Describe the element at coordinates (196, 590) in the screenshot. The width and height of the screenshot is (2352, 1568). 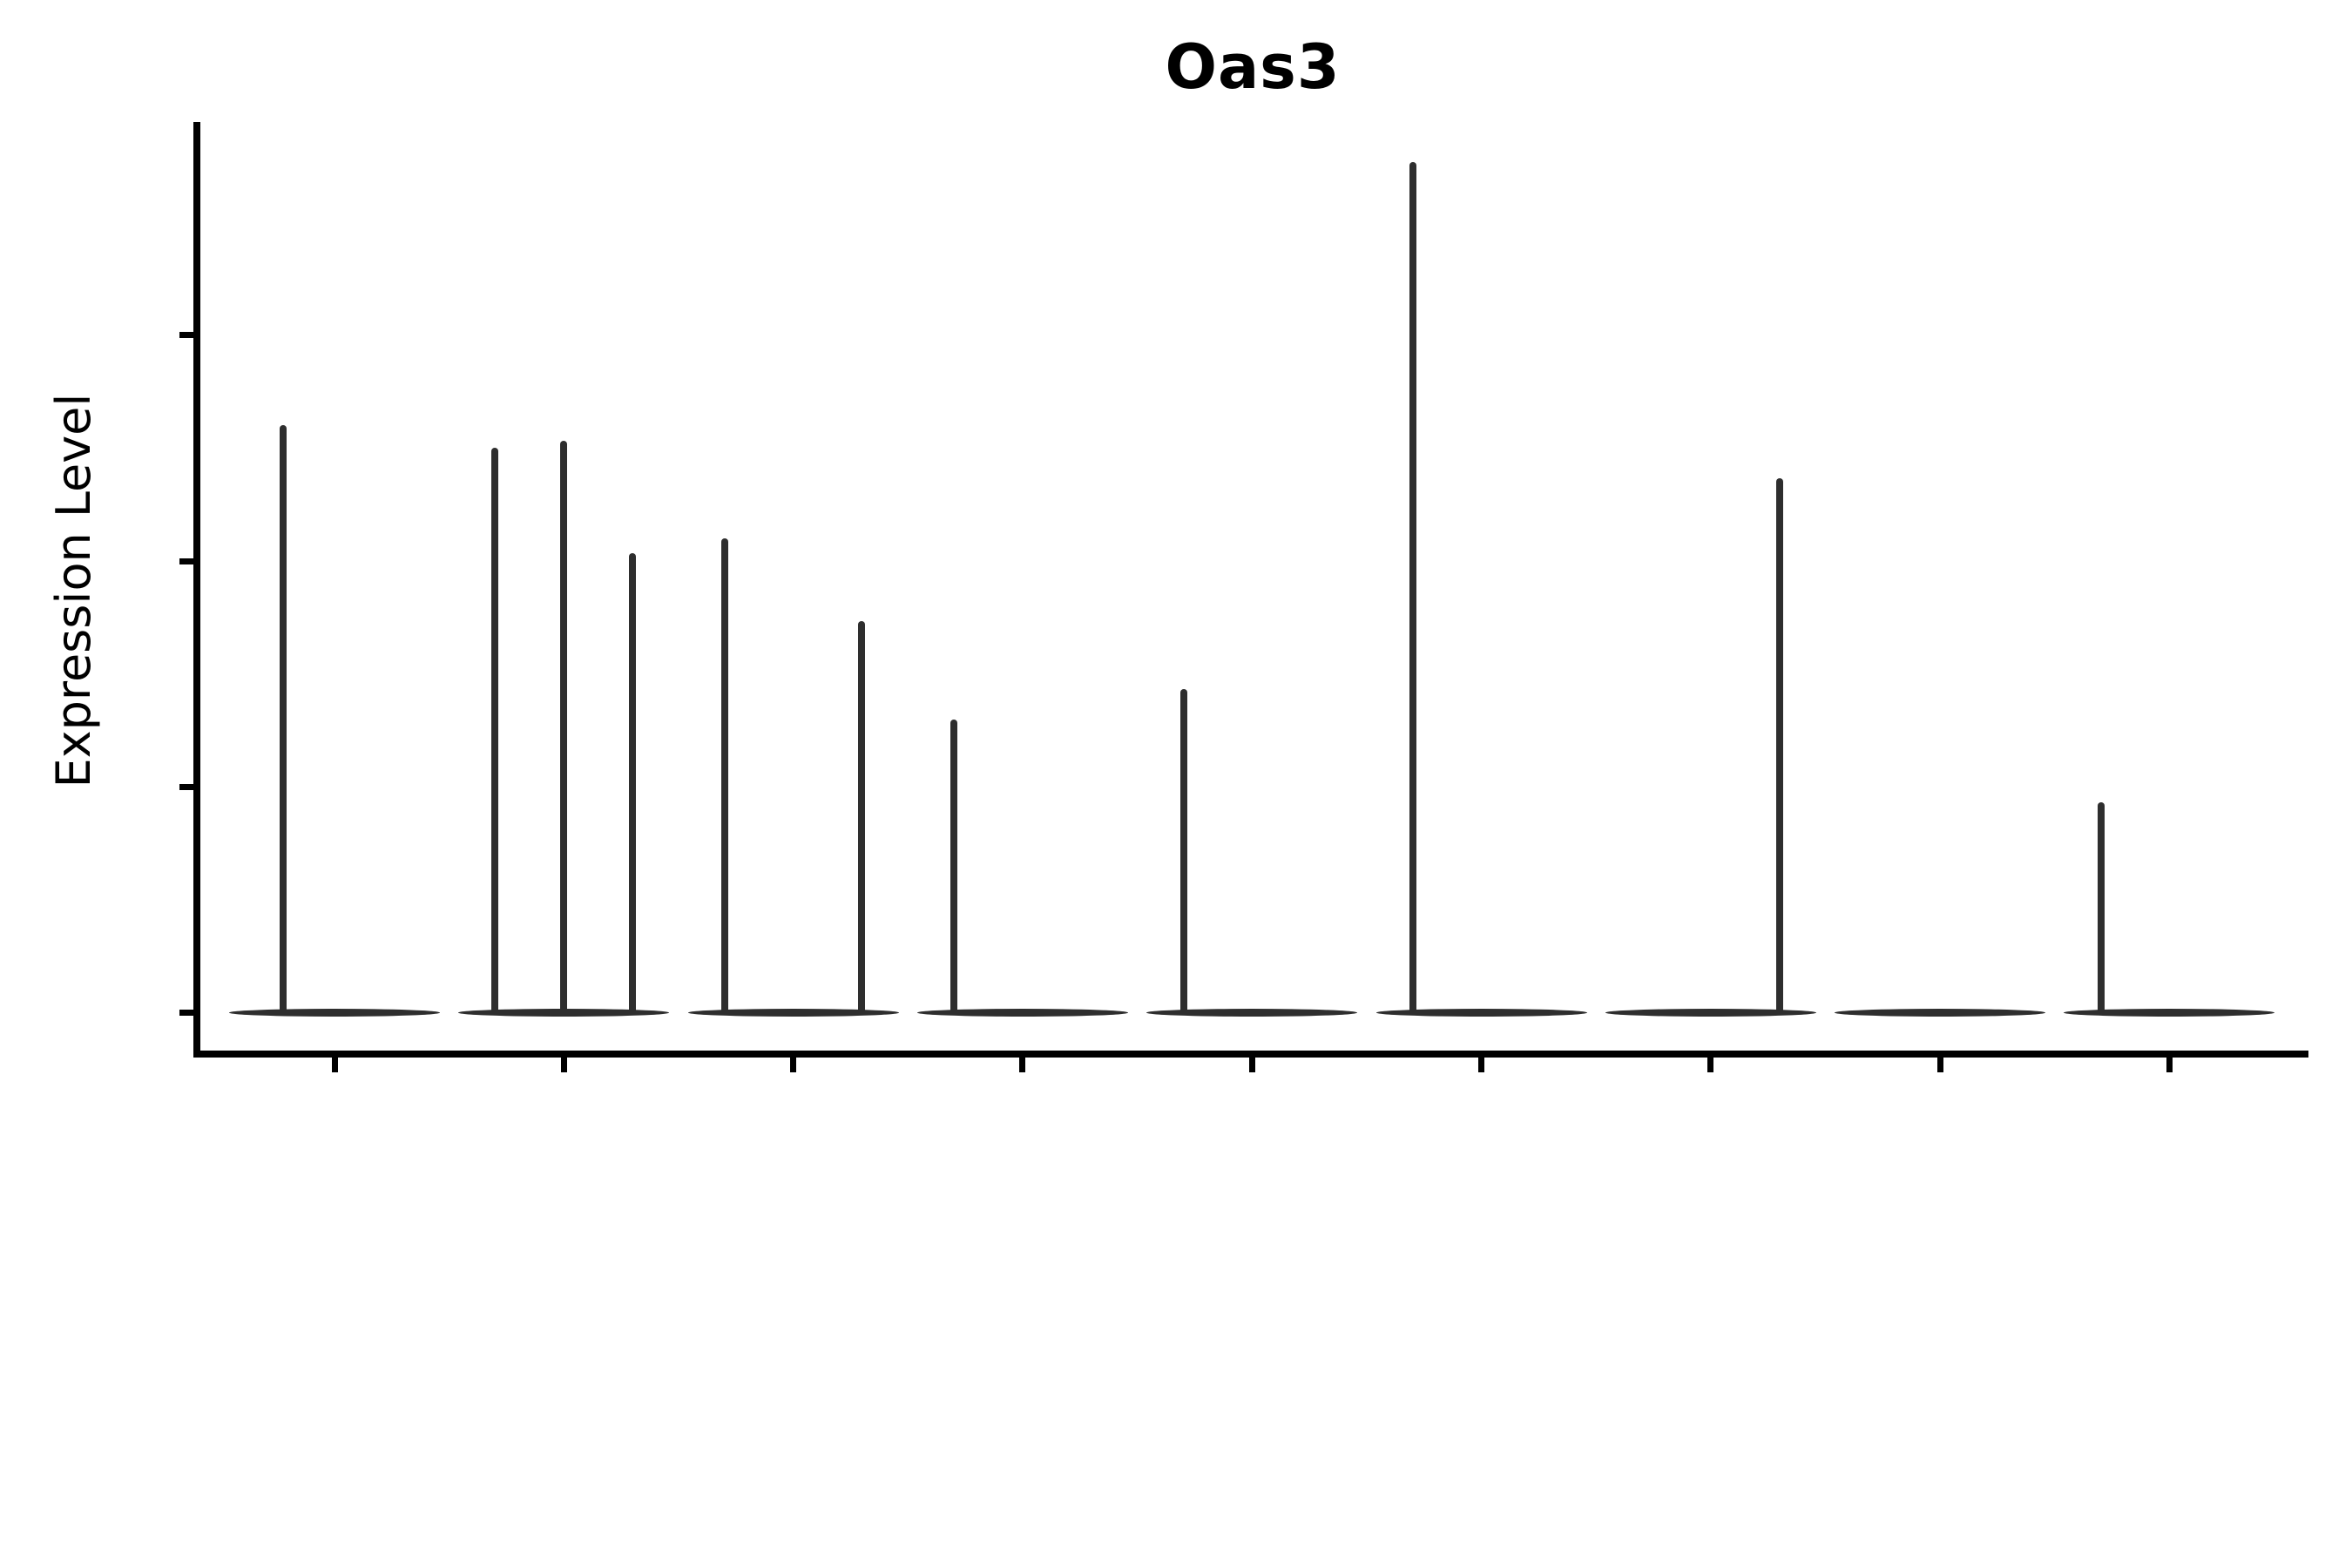
I see `y-axis-spine` at that location.